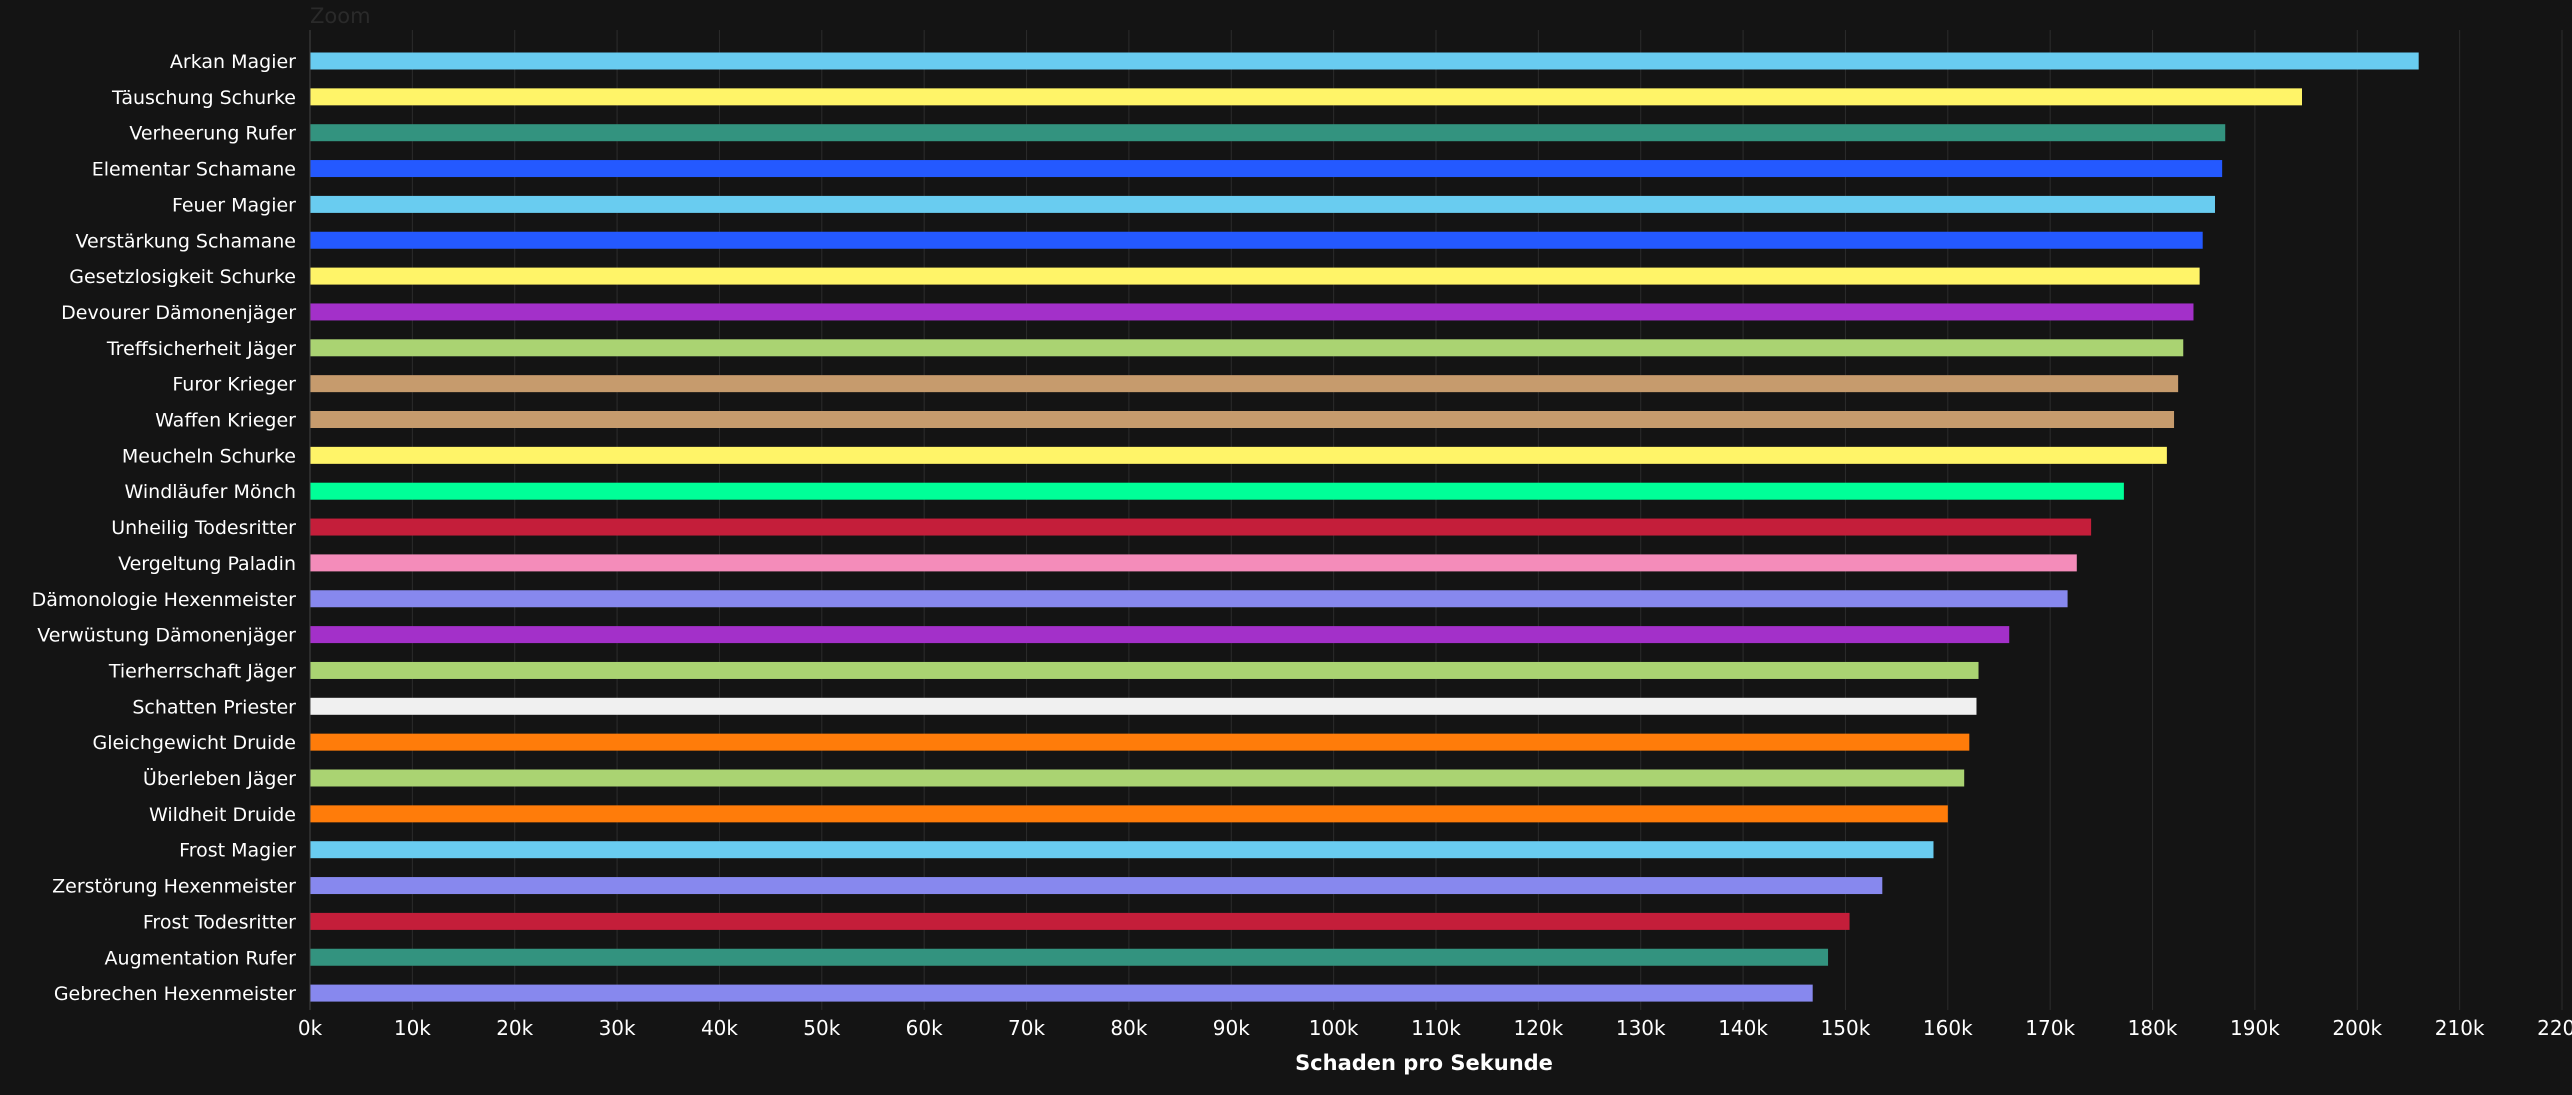  What do you see at coordinates (719, 1028) in the screenshot?
I see `x-tick-label: 40k` at bounding box center [719, 1028].